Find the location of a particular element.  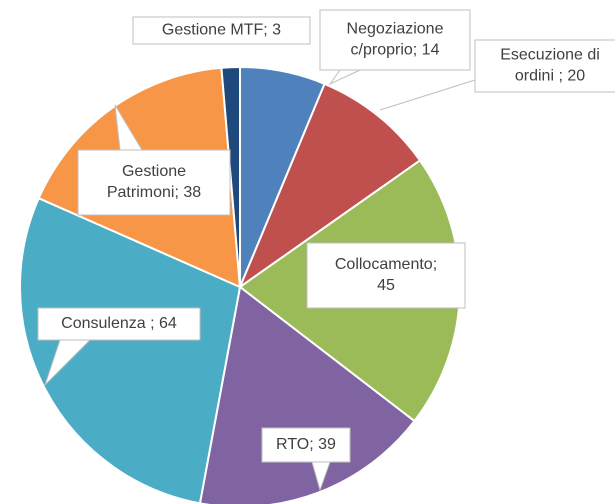

data-label: Esecuzione di ordini ; 20 is located at coordinates (497, 75).